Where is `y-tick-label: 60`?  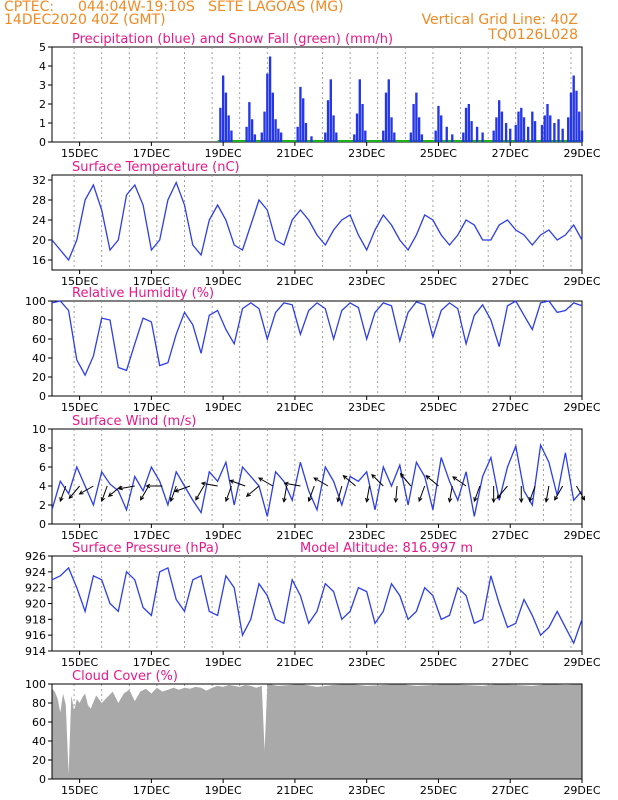
y-tick-label: 60 is located at coordinates (39, 339).